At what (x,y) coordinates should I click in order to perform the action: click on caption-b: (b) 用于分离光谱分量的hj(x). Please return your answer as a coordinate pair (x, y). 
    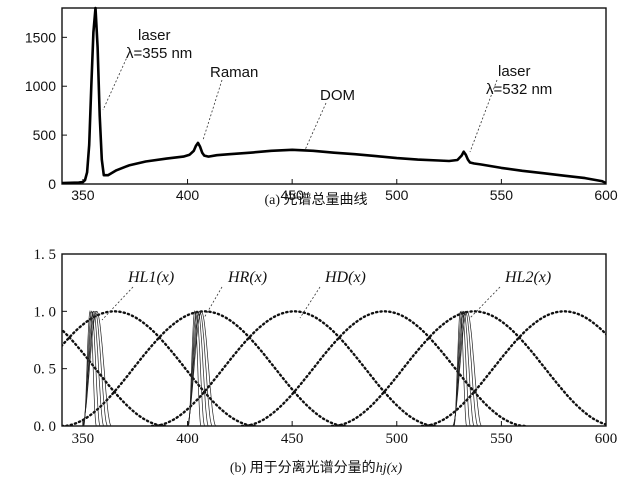
    Looking at the image, I should click on (316, 467).